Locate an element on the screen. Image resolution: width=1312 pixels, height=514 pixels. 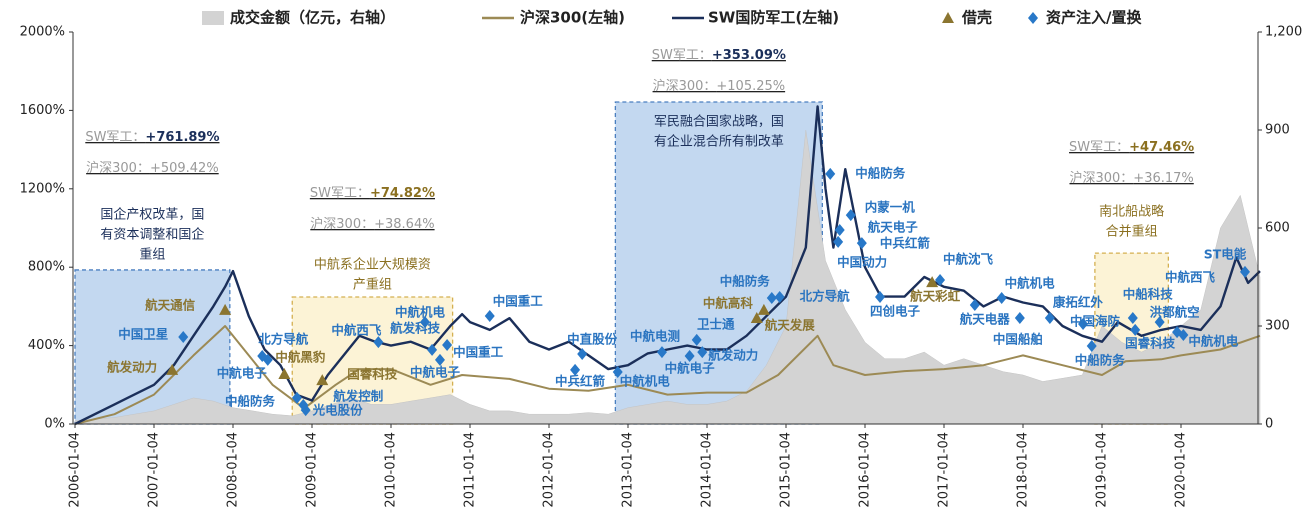
annotation-label: 卫士通 is located at coordinates (716, 323).